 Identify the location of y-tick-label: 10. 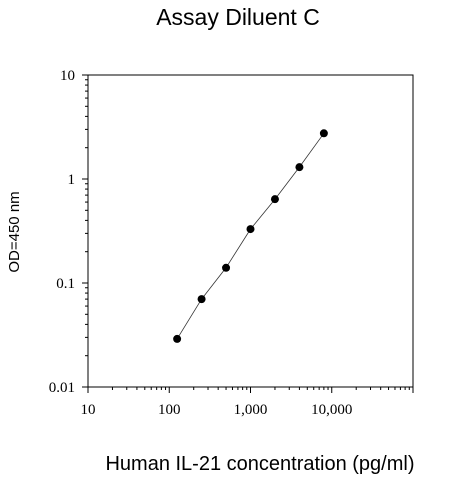
(67, 76).